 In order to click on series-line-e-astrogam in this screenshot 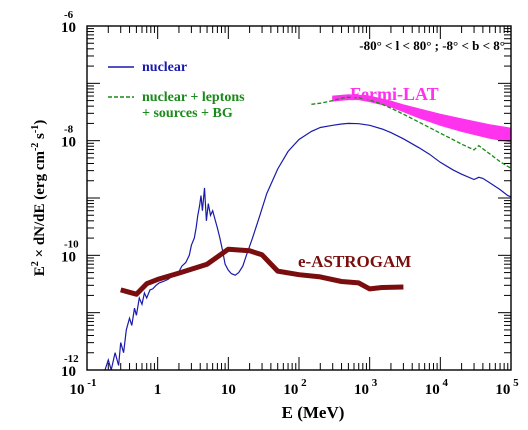, I will do `click(262, 271)`.